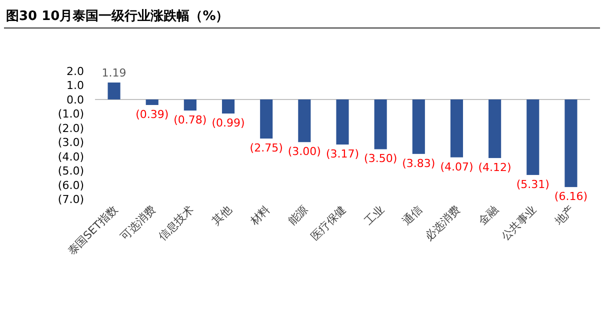  I want to click on data-label: (0.39), so click(152, 114).